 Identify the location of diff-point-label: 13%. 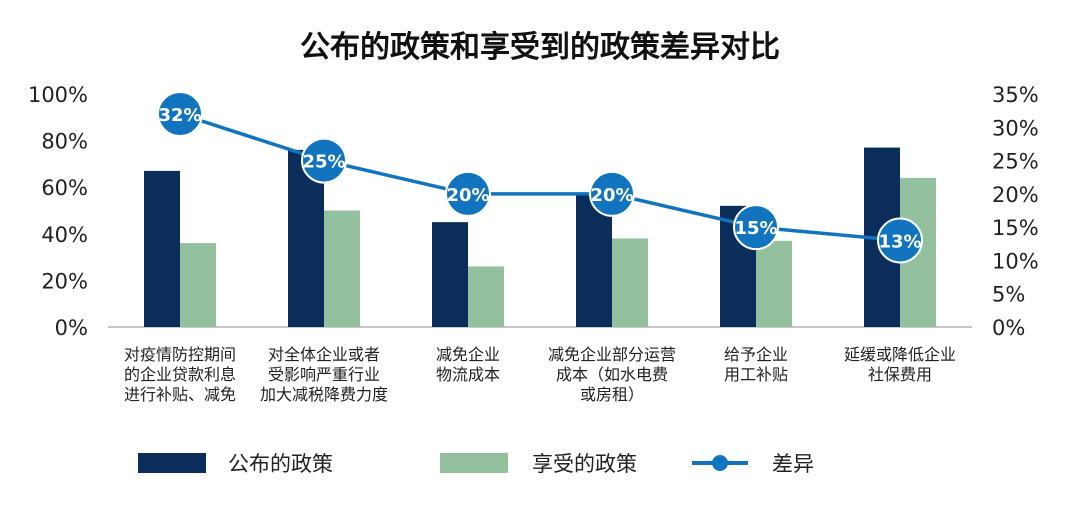
(899, 241).